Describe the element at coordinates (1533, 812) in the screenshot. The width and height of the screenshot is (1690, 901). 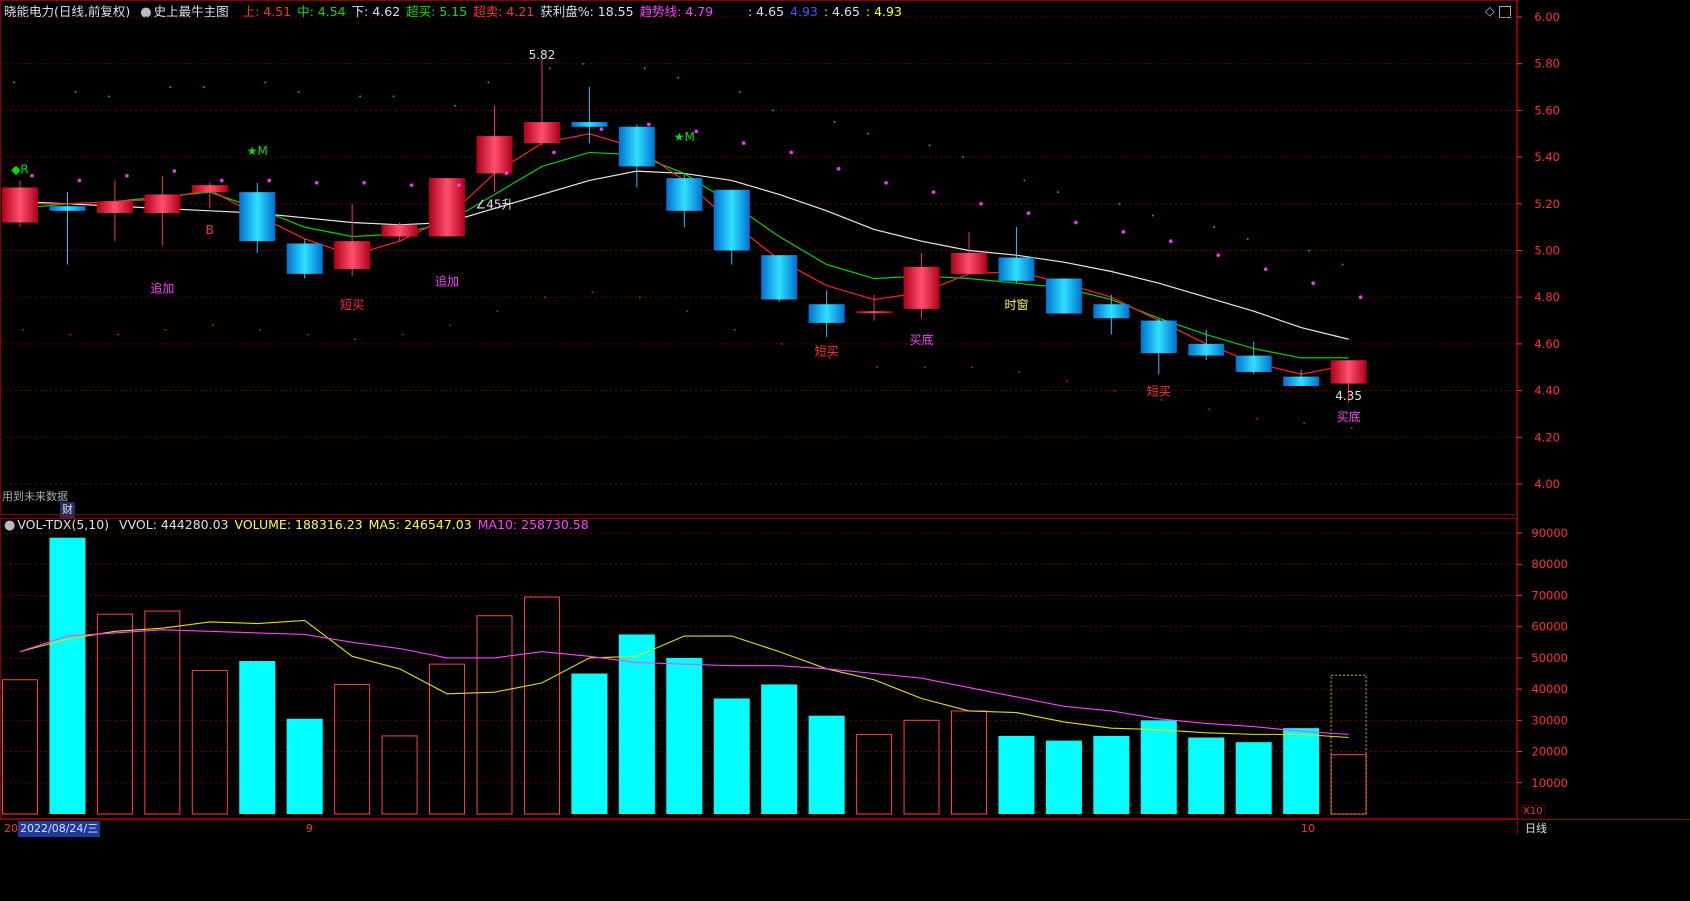
I see `scale-label: X10` at that location.